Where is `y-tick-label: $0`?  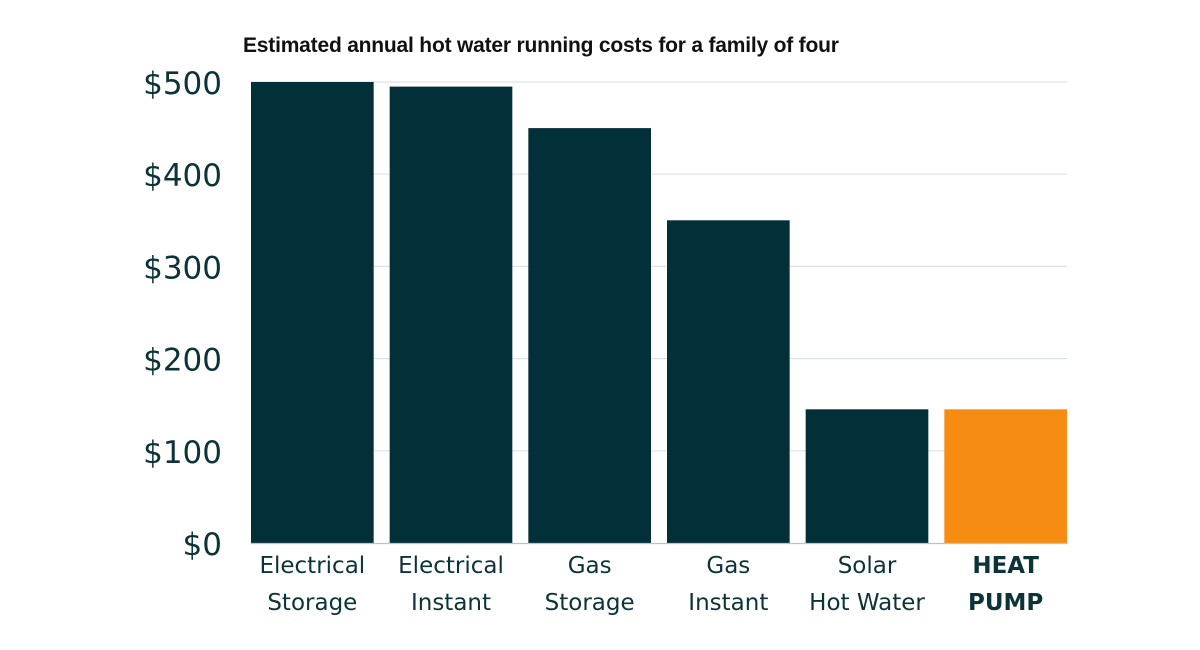
y-tick-label: $0 is located at coordinates (202, 545).